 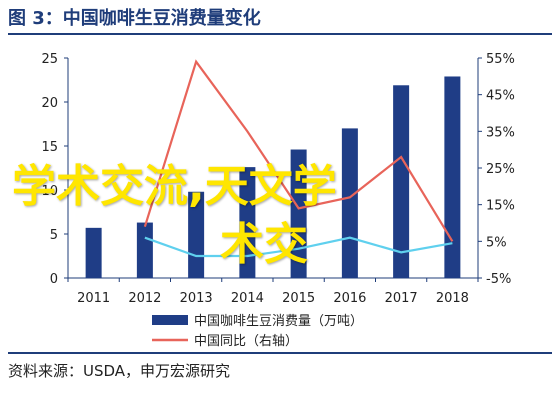 I want to click on left-tick-label: 0, so click(x=54, y=279).